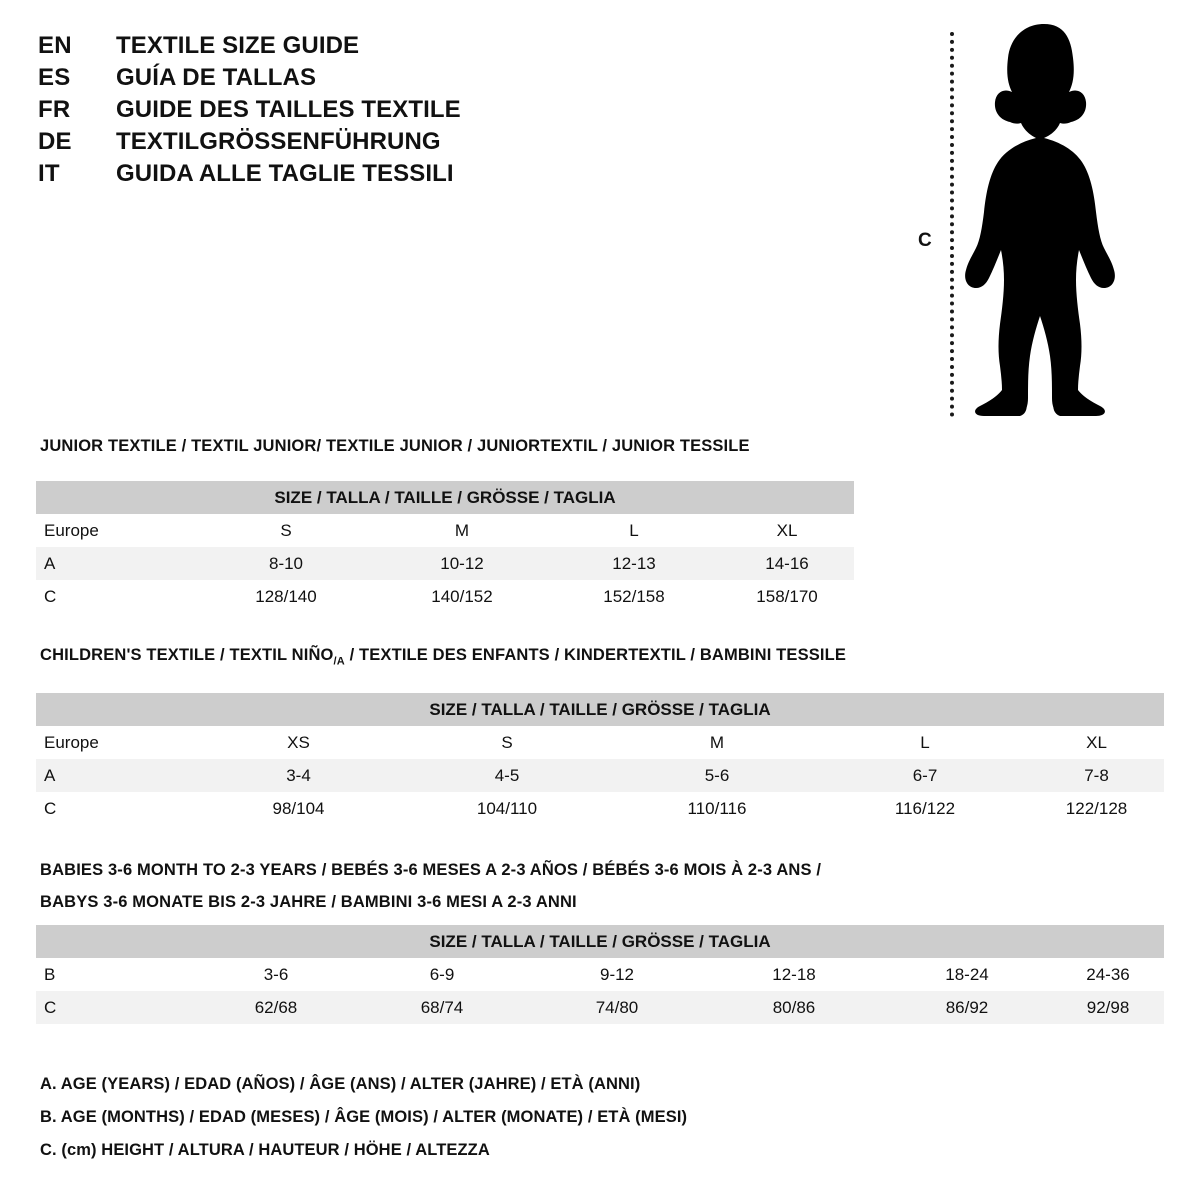 The width and height of the screenshot is (1200, 1200). I want to click on children-cell-c-1: 104/110, so click(507, 808).